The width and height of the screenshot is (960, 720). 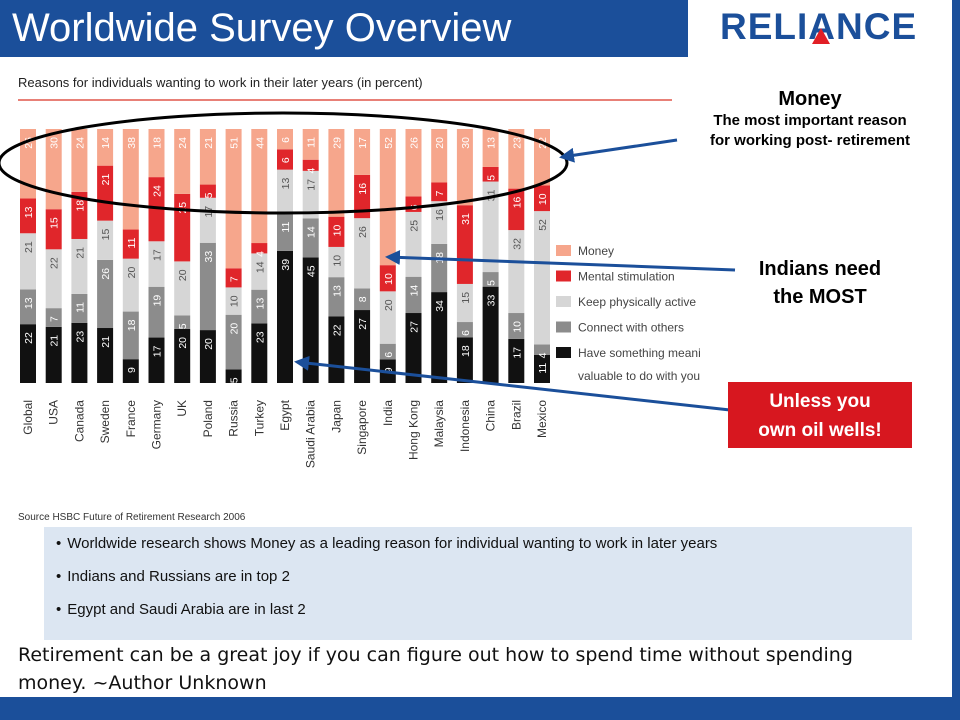 I want to click on oil-callout-line1: Unless you, so click(x=820, y=401).